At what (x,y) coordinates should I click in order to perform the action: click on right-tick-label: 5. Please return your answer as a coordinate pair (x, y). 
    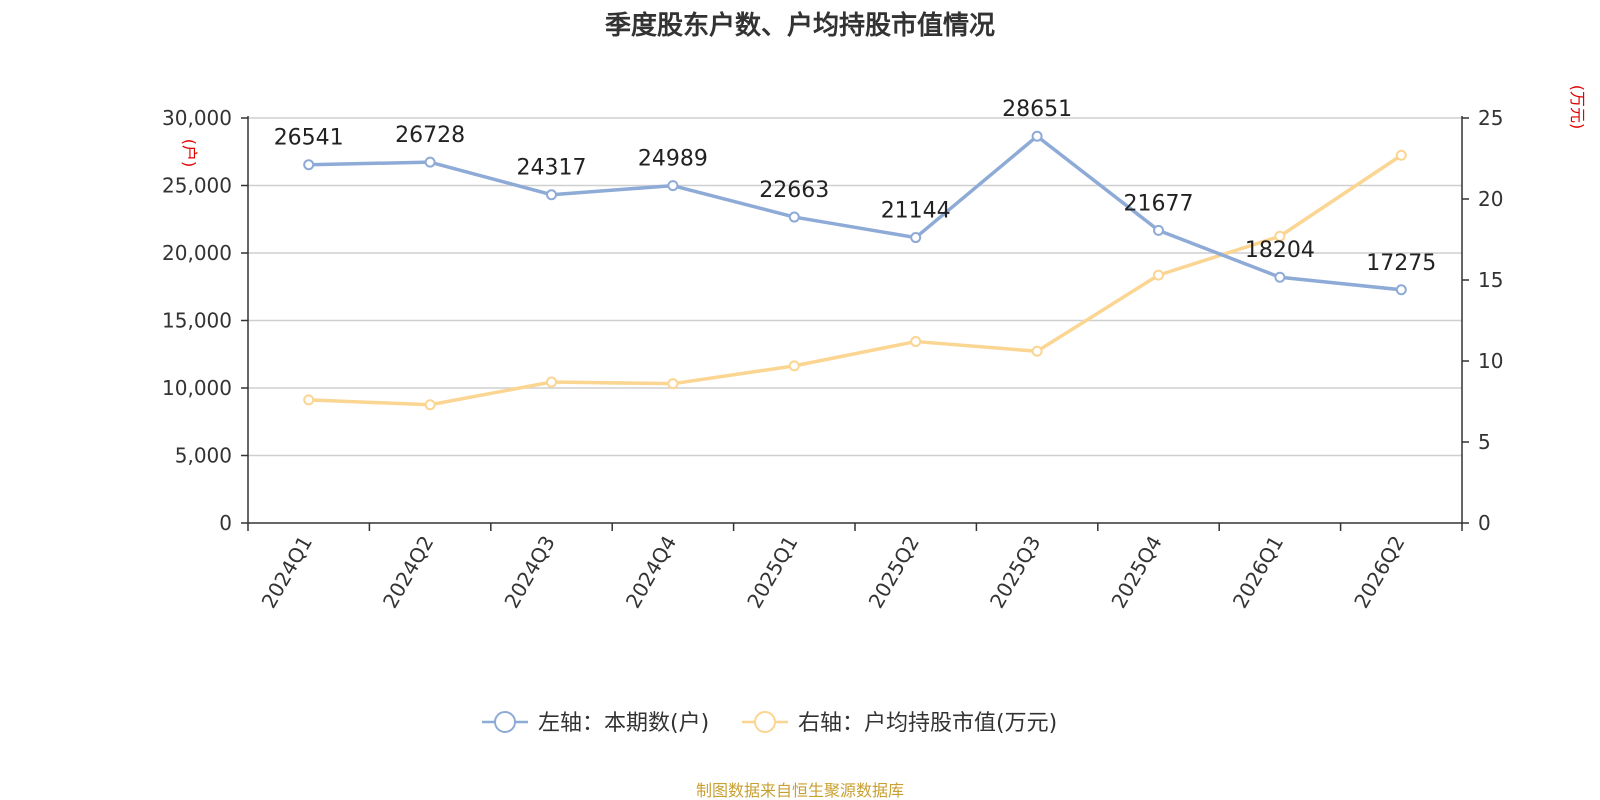
    Looking at the image, I should click on (1484, 442).